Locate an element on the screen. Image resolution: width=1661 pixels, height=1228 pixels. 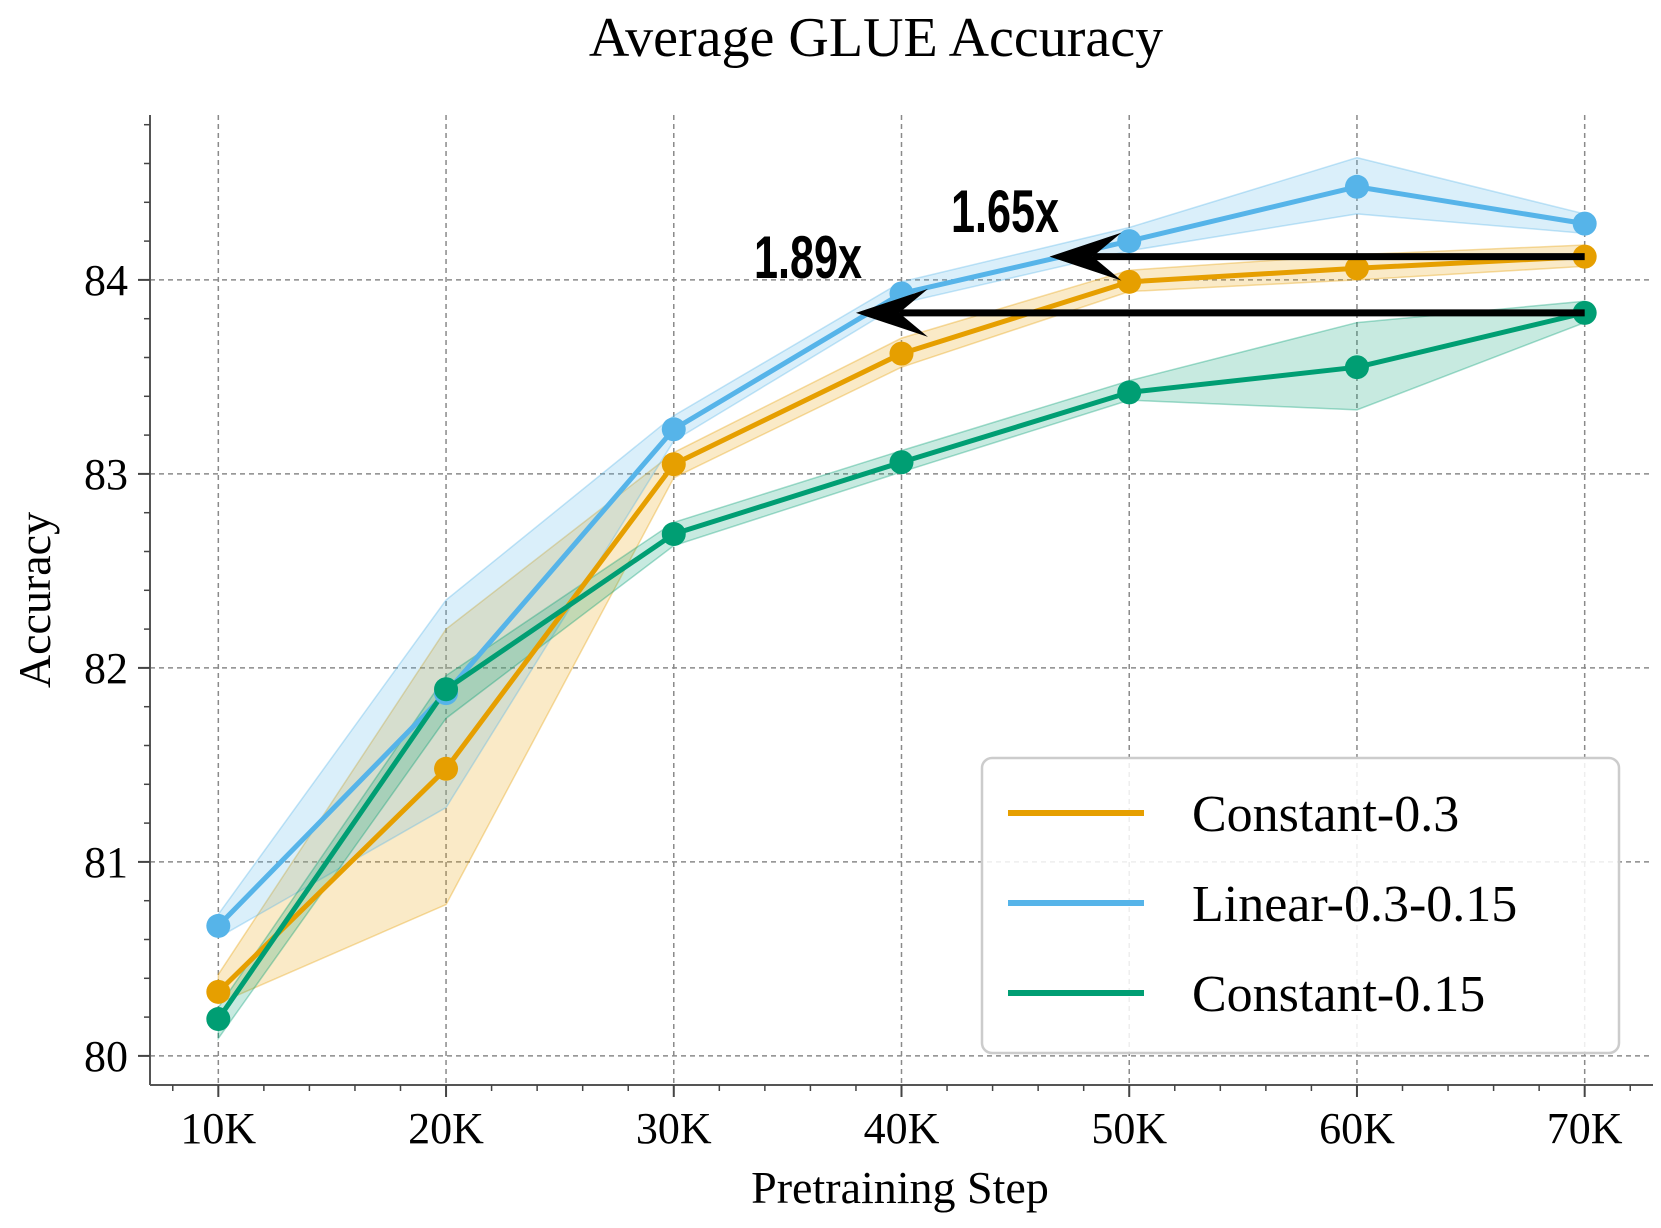
y-tick-label: 82 is located at coordinates (106, 668).